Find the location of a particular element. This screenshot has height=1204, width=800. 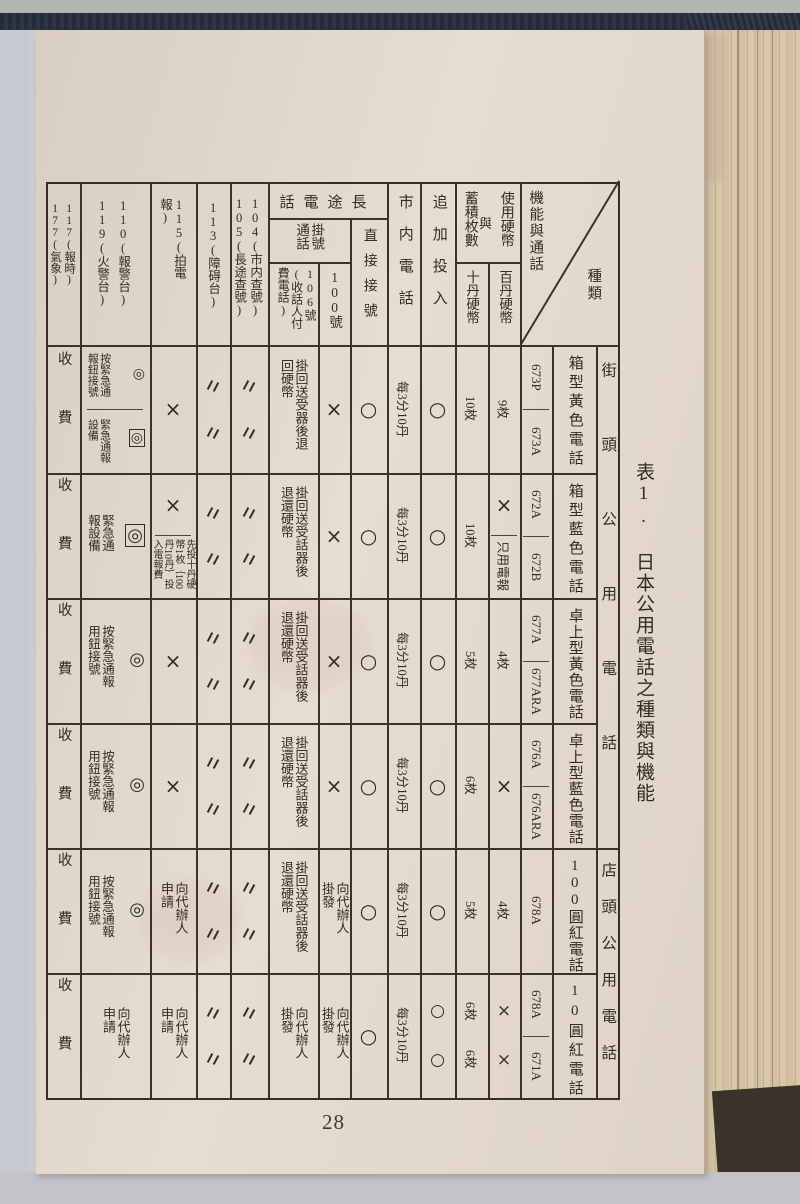

cell-4-n106: 掛回送受話器後退還硬幣 is located at coordinates (293, 910).